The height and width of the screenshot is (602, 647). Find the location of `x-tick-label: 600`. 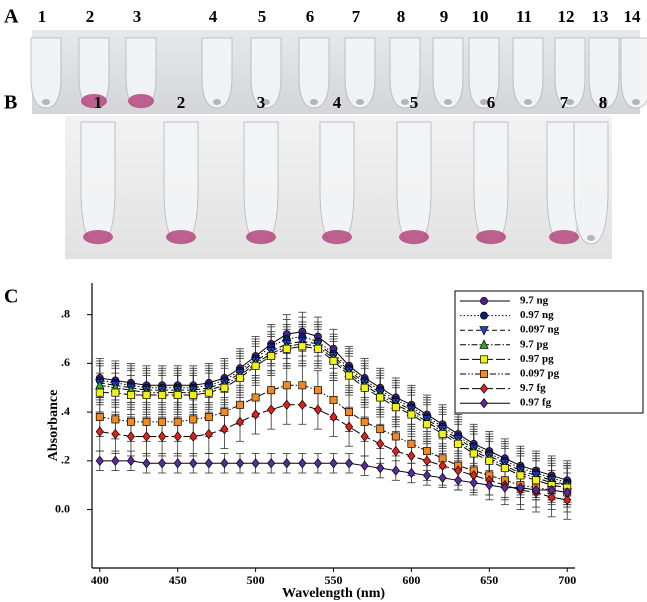

x-tick-label: 600 is located at coordinates (411, 580).